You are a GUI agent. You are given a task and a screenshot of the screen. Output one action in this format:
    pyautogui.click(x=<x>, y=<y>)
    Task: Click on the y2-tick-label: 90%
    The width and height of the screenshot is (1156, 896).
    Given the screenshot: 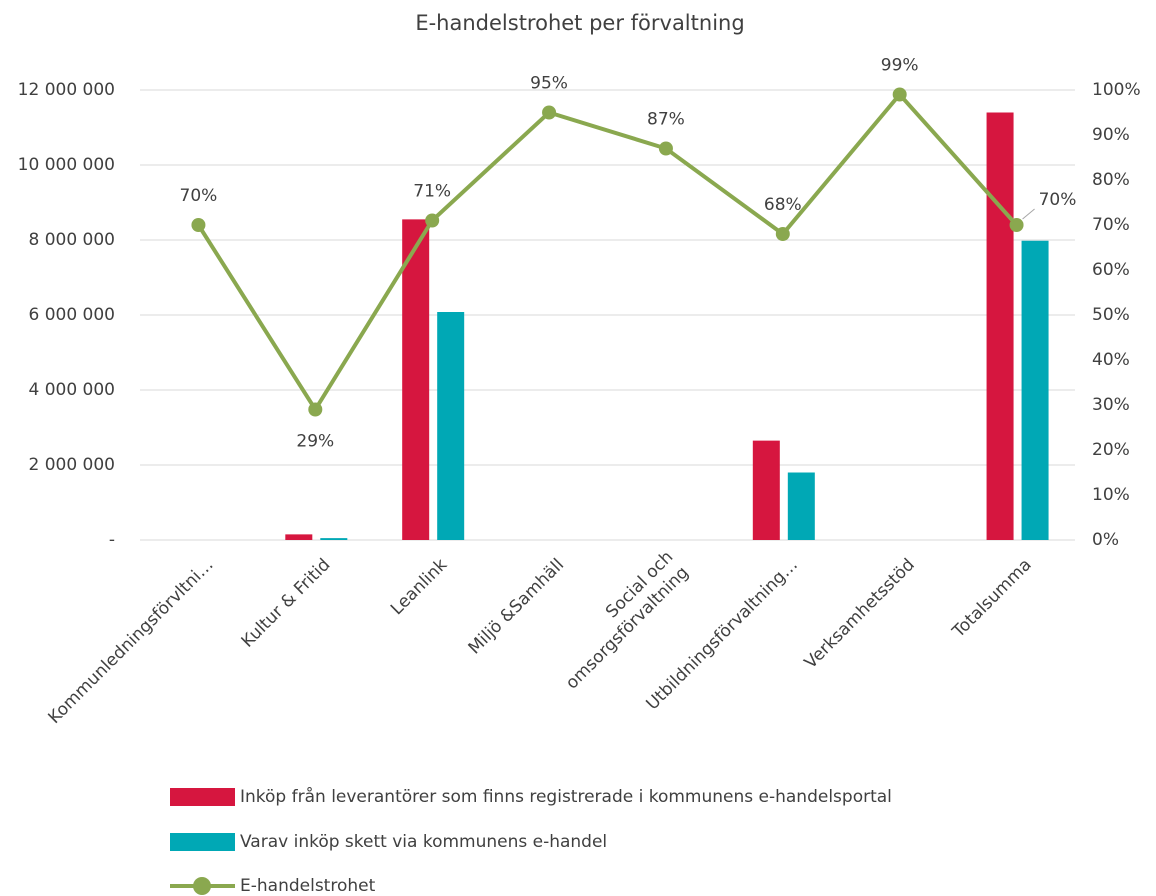 What is the action you would take?
    pyautogui.click(x=1111, y=135)
    